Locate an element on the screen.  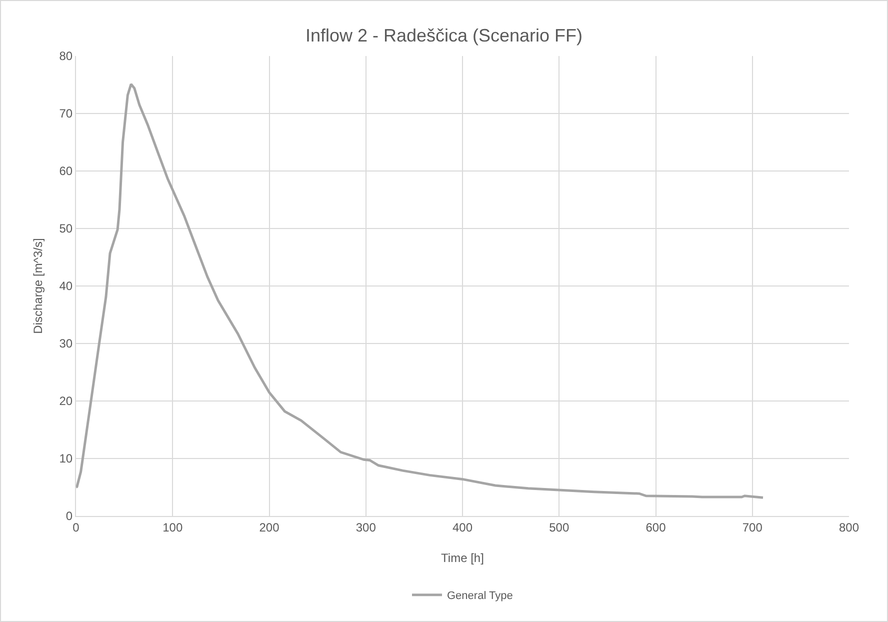
y-tick-label: 0 is located at coordinates (69, 516).